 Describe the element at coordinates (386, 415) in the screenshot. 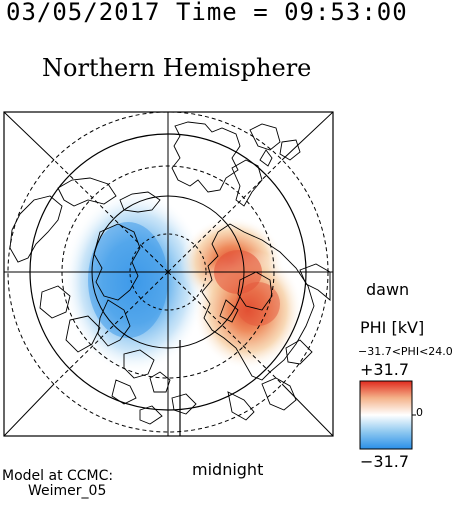

I see `colorbar` at that location.